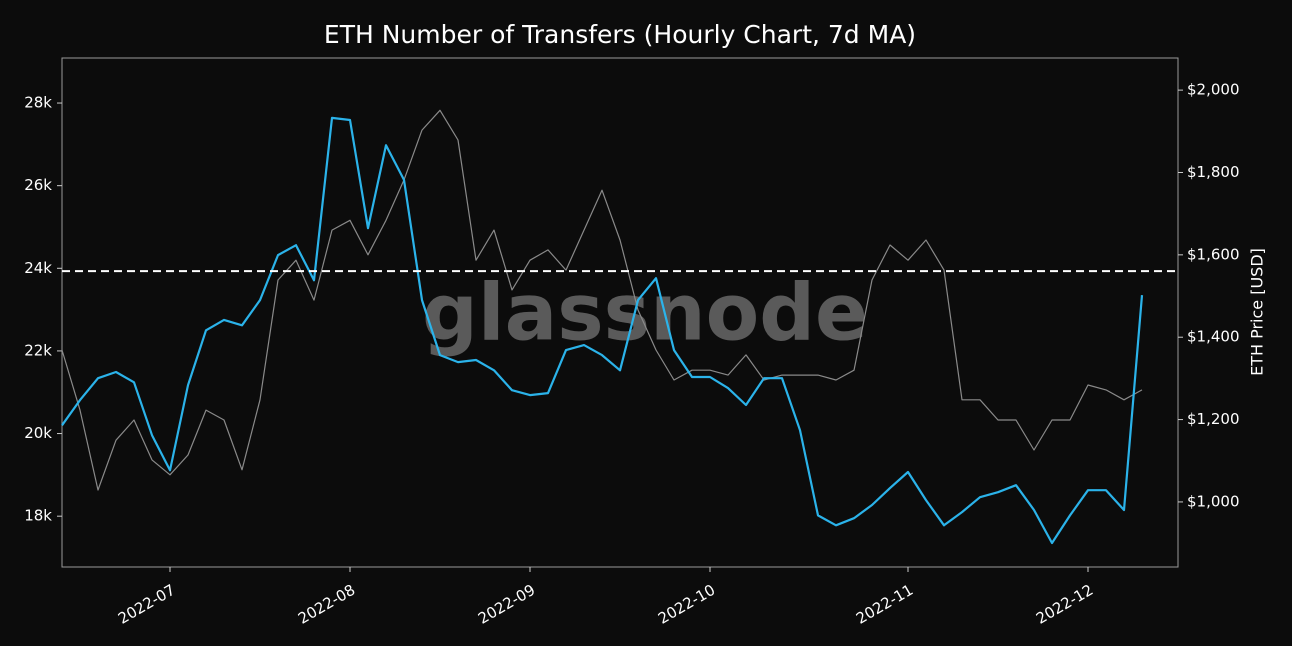 The height and width of the screenshot is (646, 1292). I want to click on y-tick-label: 24k, so click(38, 268).